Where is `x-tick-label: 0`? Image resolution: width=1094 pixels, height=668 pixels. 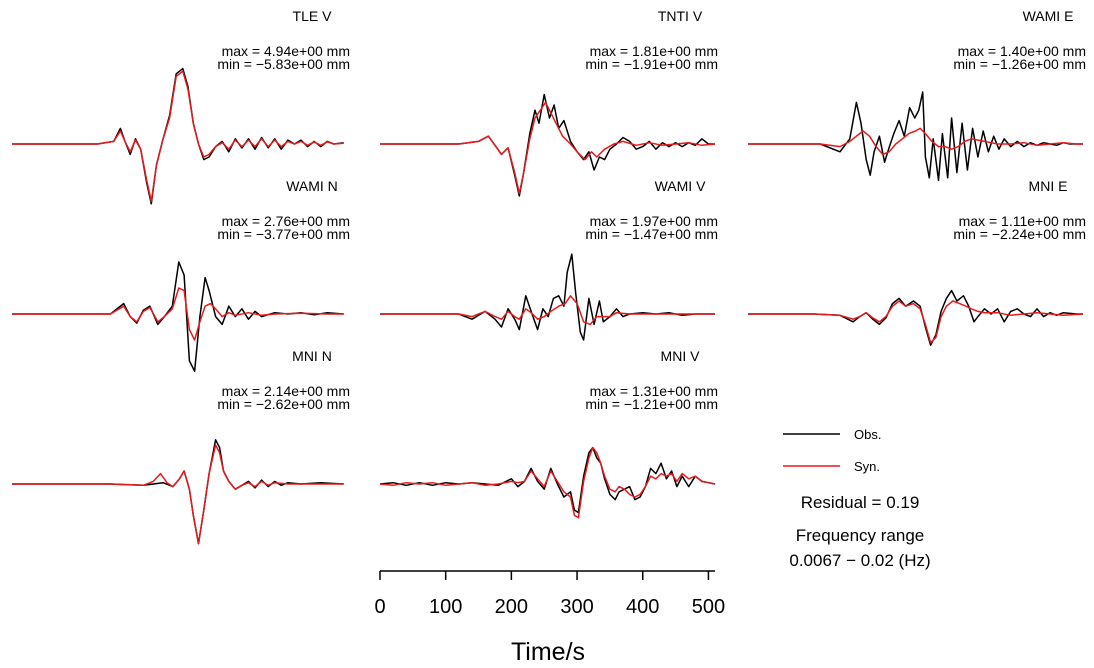
x-tick-label: 0 is located at coordinates (379, 607).